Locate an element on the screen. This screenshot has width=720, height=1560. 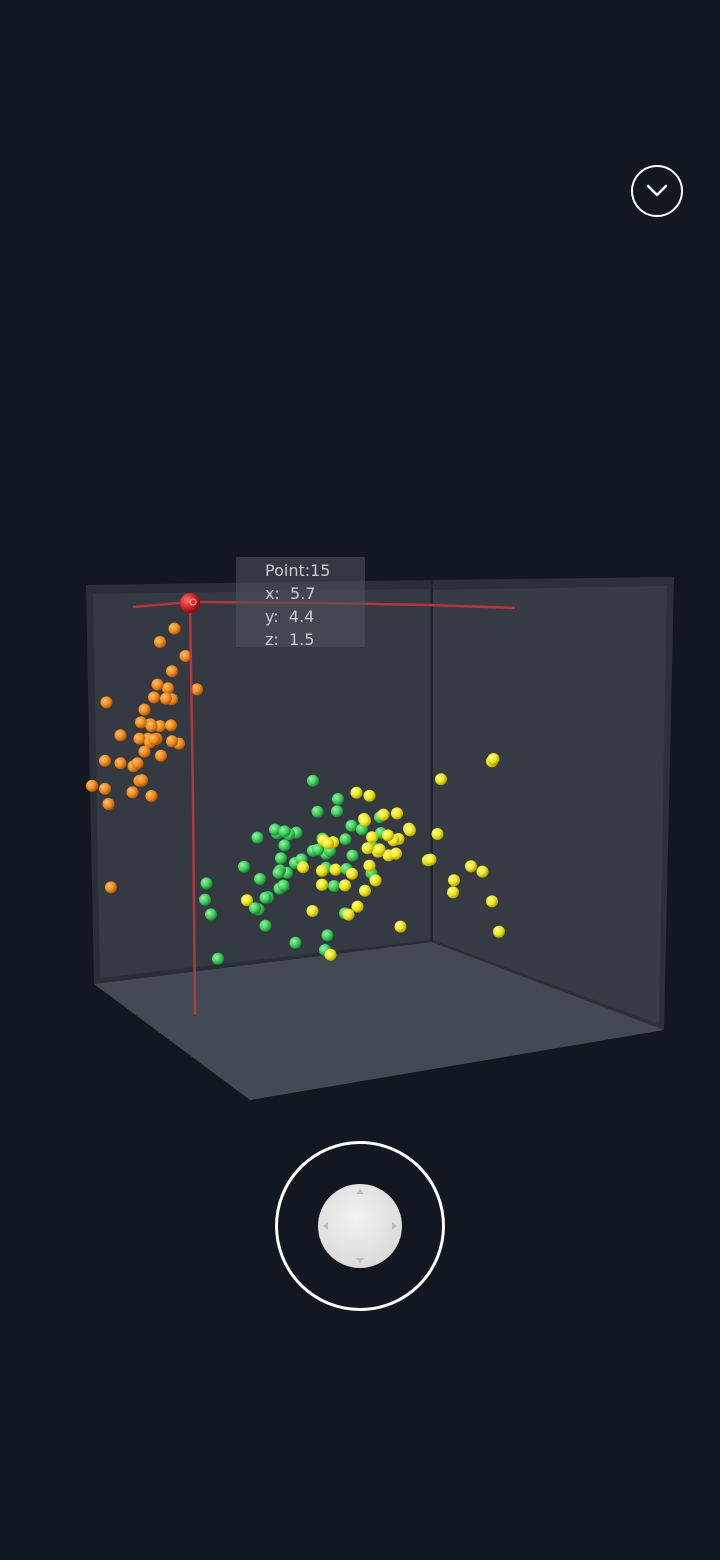
collapse-button is located at coordinates (657, 191).